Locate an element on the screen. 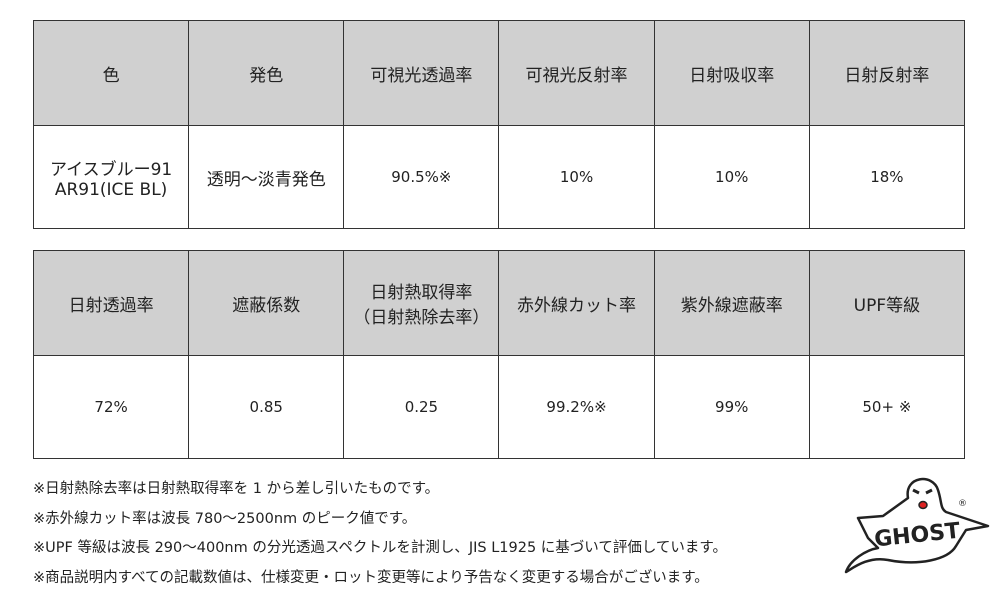 The image size is (1000, 600). cell-color: アイスブルー91 AR91(ICE BL) is located at coordinates (111, 177).